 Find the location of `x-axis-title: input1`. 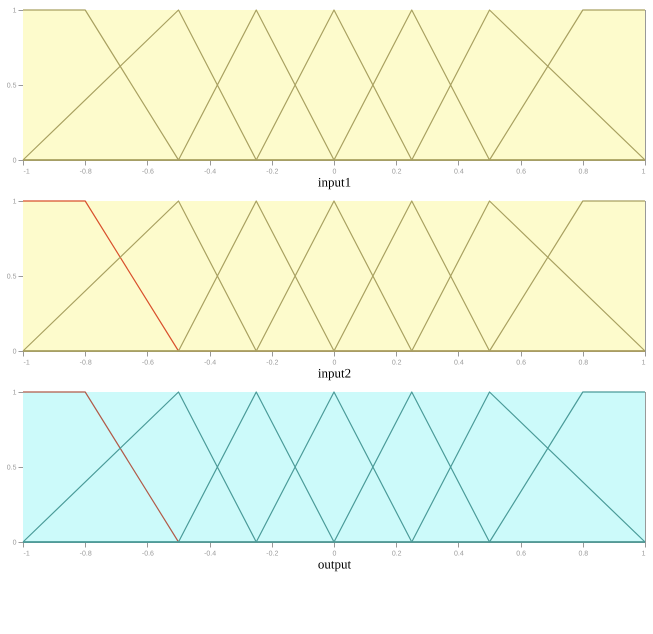

x-axis-title: input1 is located at coordinates (335, 182).